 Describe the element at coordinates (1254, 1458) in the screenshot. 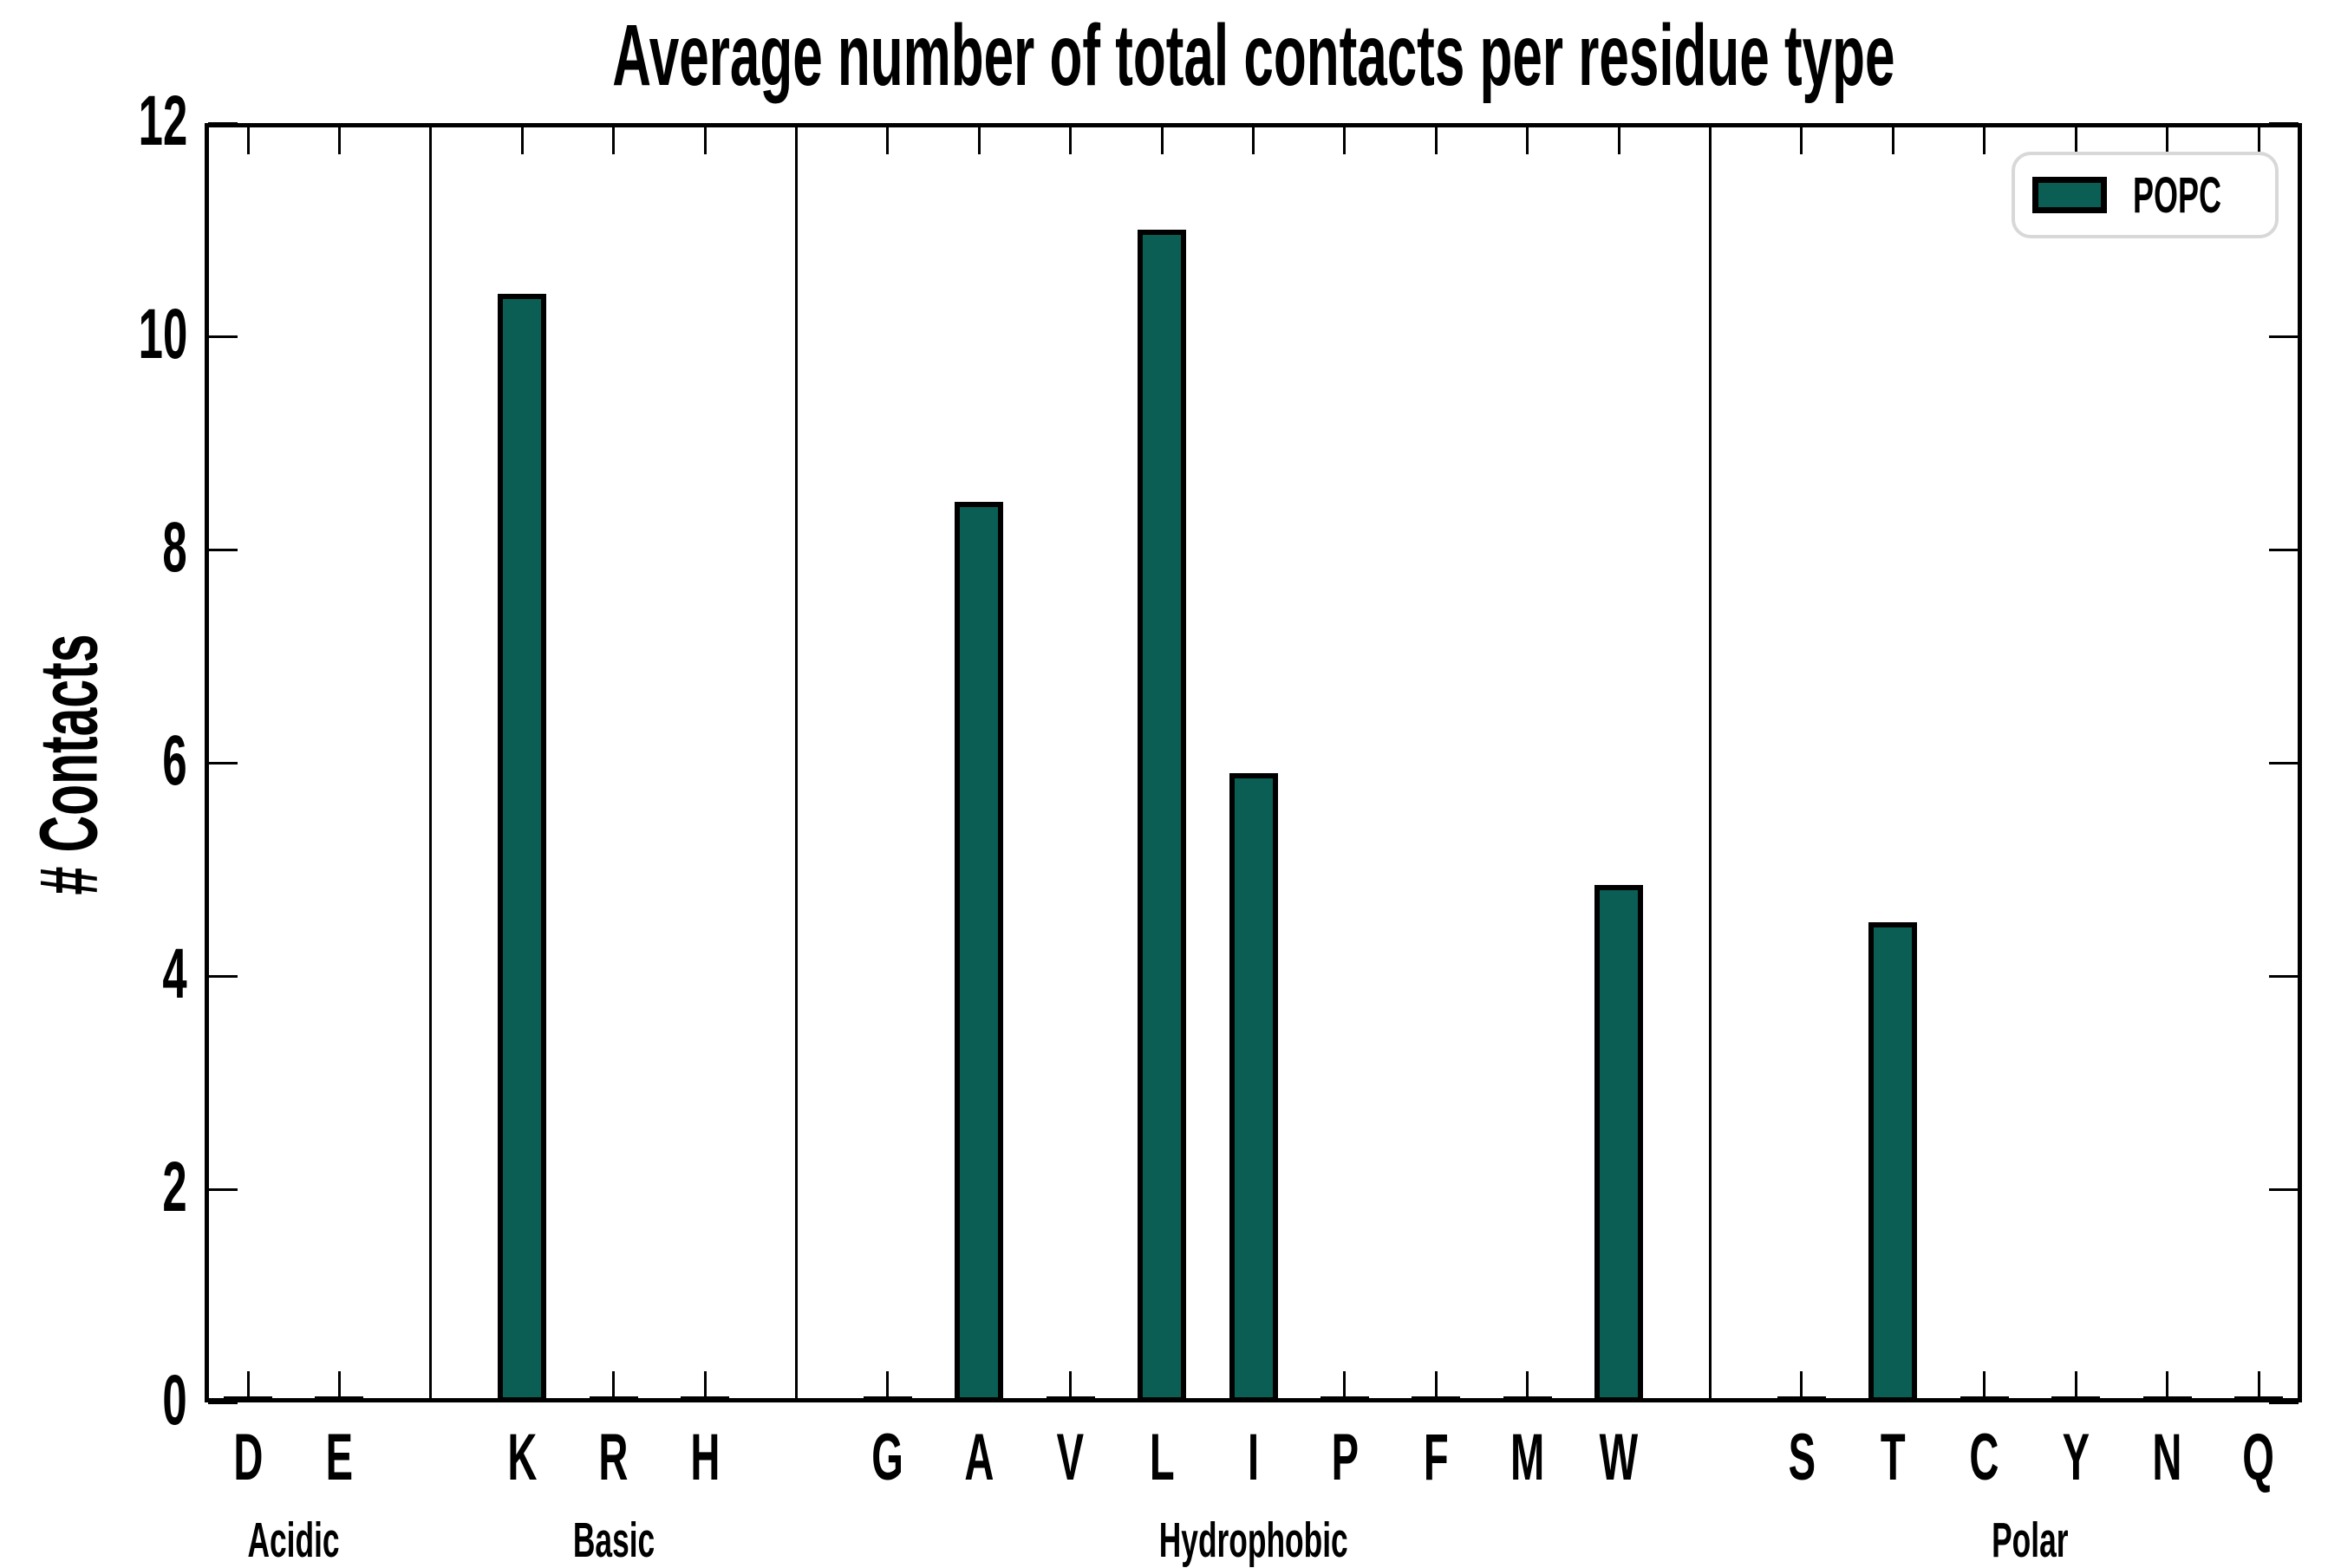

I see `x-tick-label-I: I` at that location.